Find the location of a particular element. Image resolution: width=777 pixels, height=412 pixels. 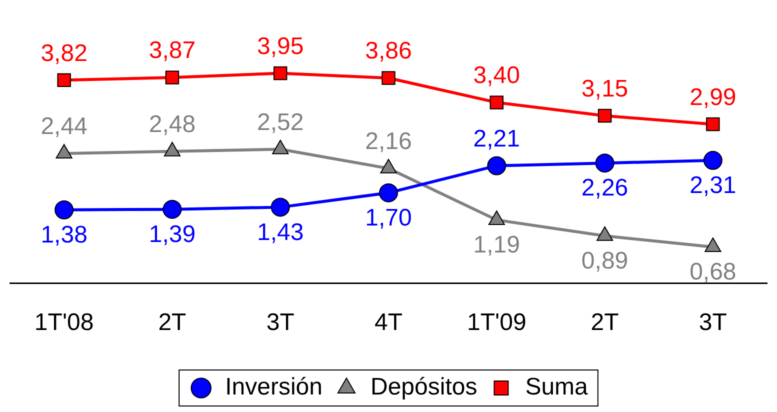

data-label: 2,99 is located at coordinates (713, 97).